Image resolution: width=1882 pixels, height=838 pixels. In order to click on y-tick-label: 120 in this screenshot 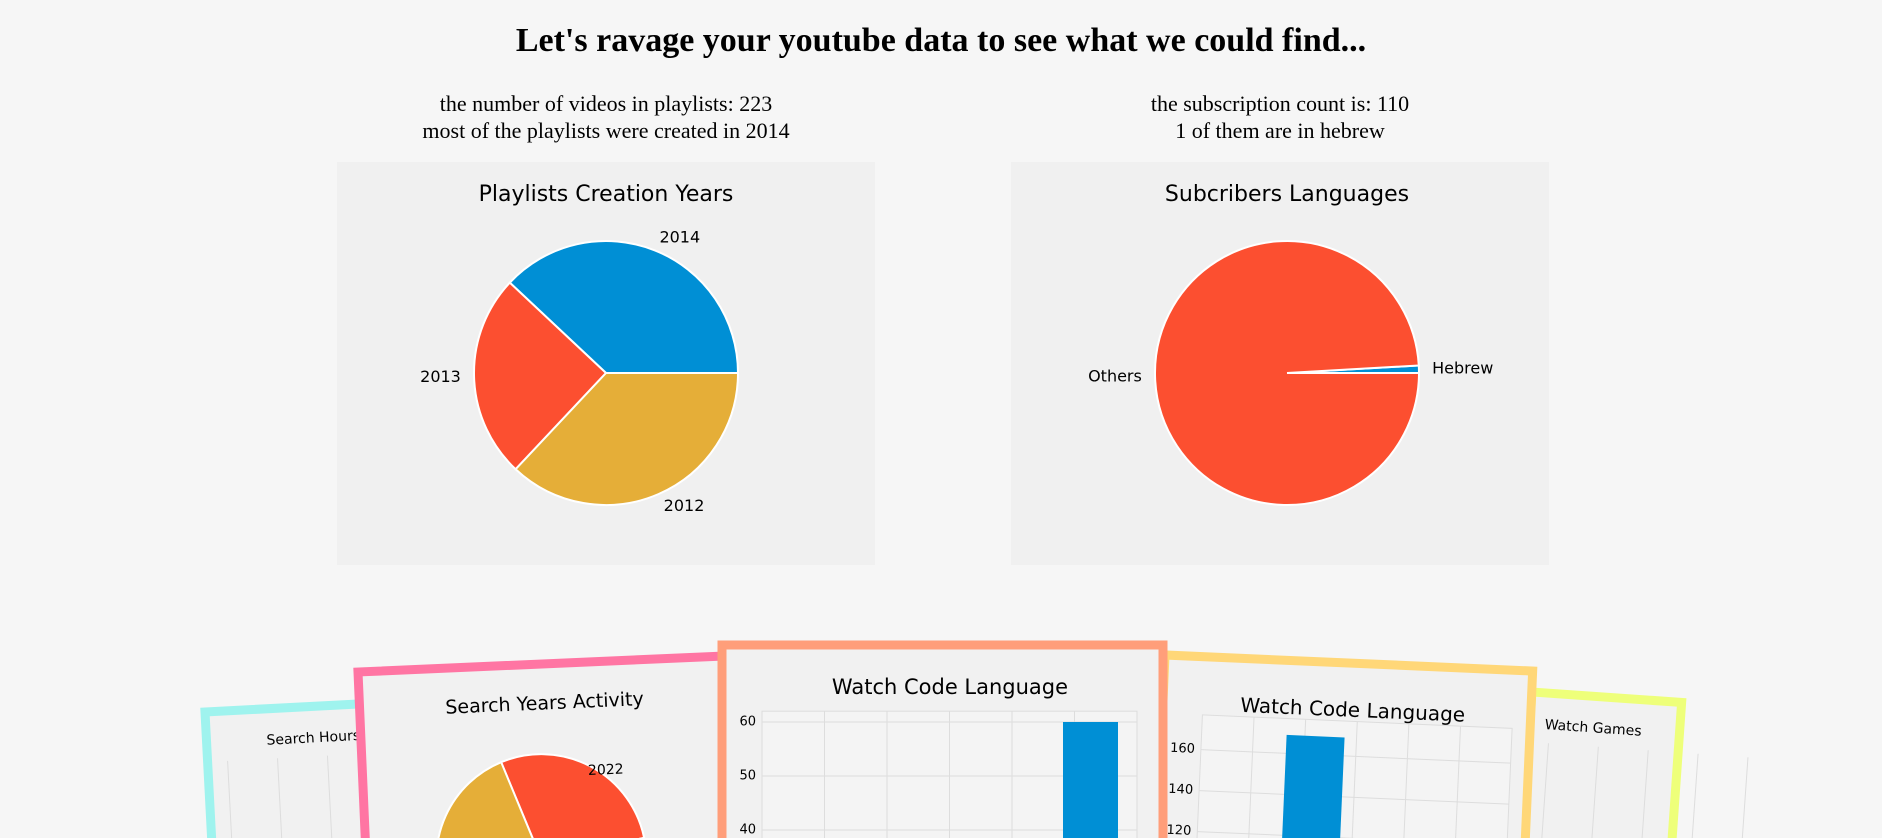, I will do `click(1178, 830)`.